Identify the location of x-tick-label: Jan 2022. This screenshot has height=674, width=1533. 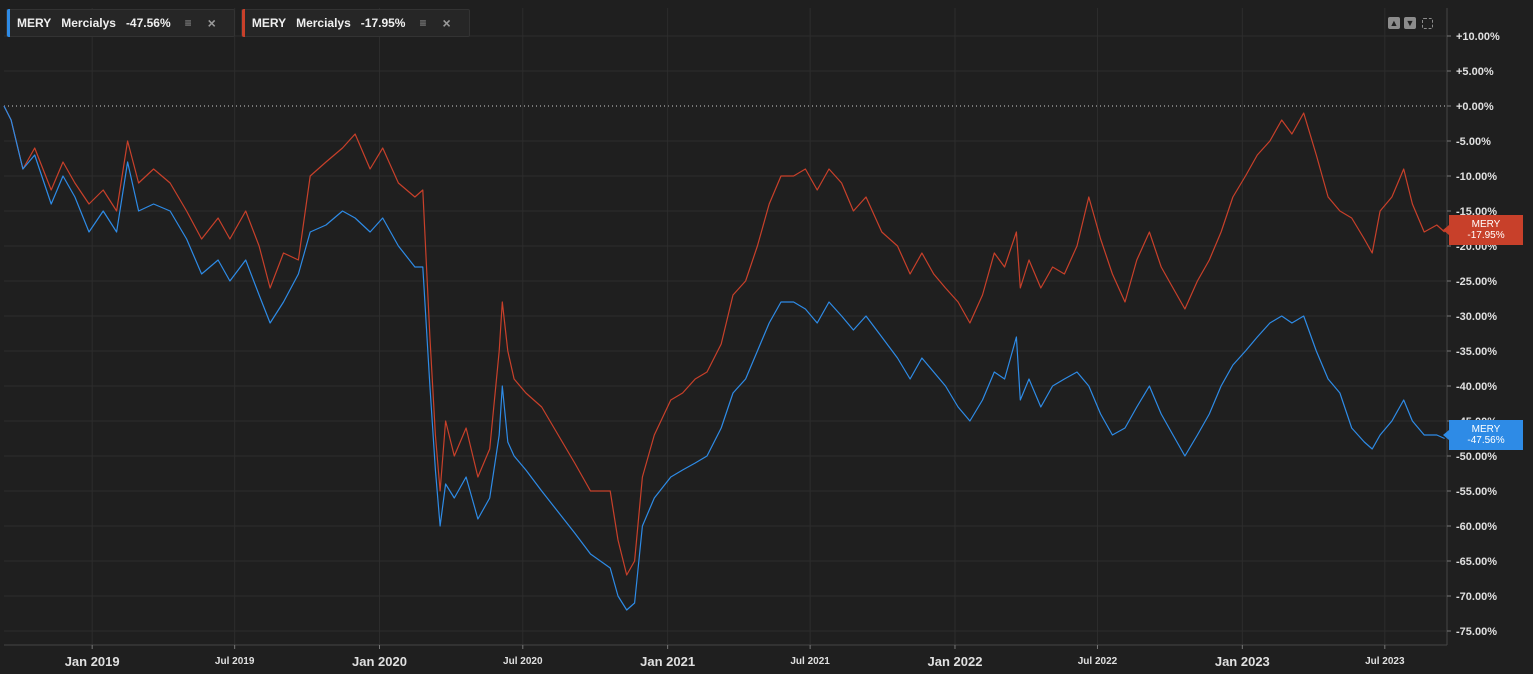
(955, 661).